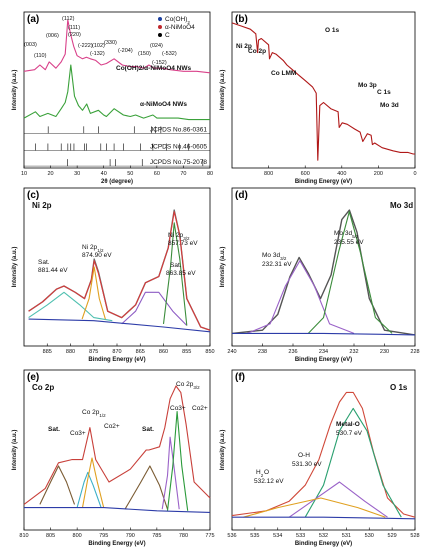 The height and width of the screenshot is (550, 428). I want to click on x-axis-title: 2θ (degree), so click(117, 182).